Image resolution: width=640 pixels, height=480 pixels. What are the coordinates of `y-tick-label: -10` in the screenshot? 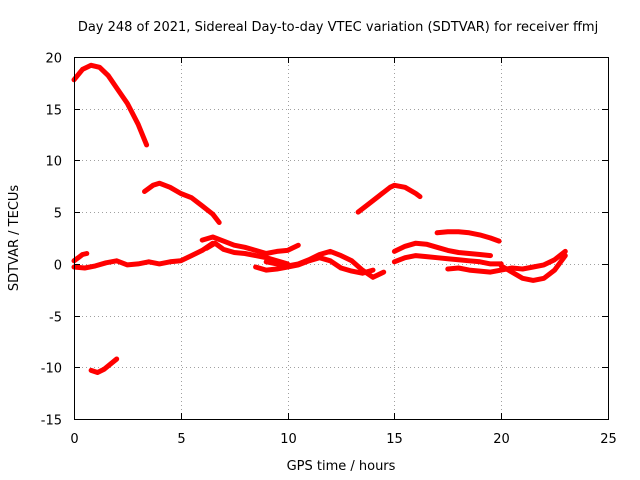 It's located at (51, 369).